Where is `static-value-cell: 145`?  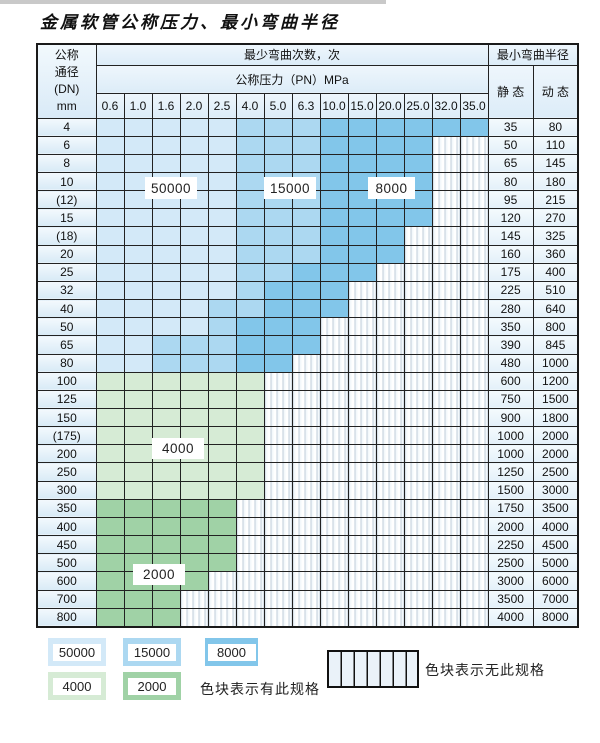 static-value-cell: 145 is located at coordinates (510, 236).